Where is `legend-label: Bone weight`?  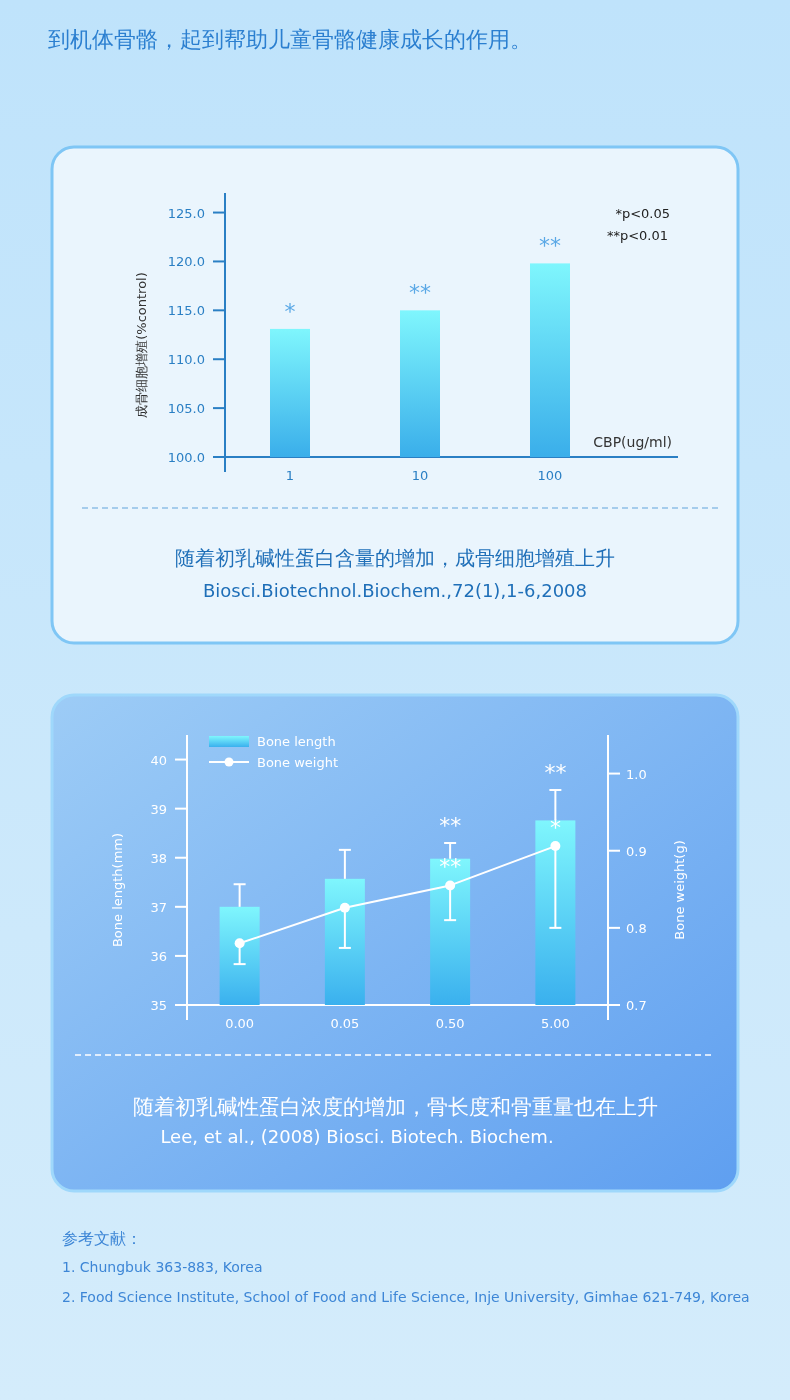 legend-label: Bone weight is located at coordinates (298, 762).